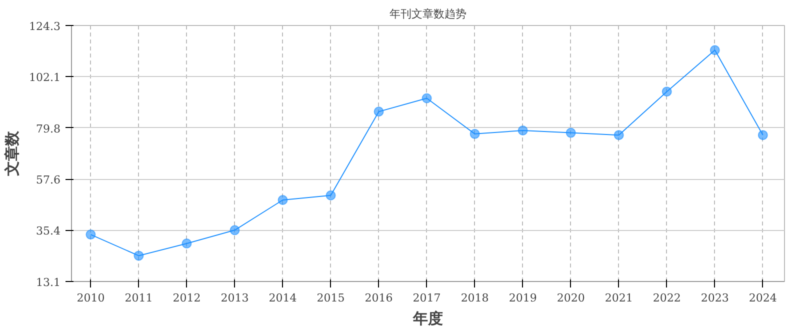 The width and height of the screenshot is (798, 330). Describe the element at coordinates (474, 298) in the screenshot. I see `x-tick-label: 2018` at that location.